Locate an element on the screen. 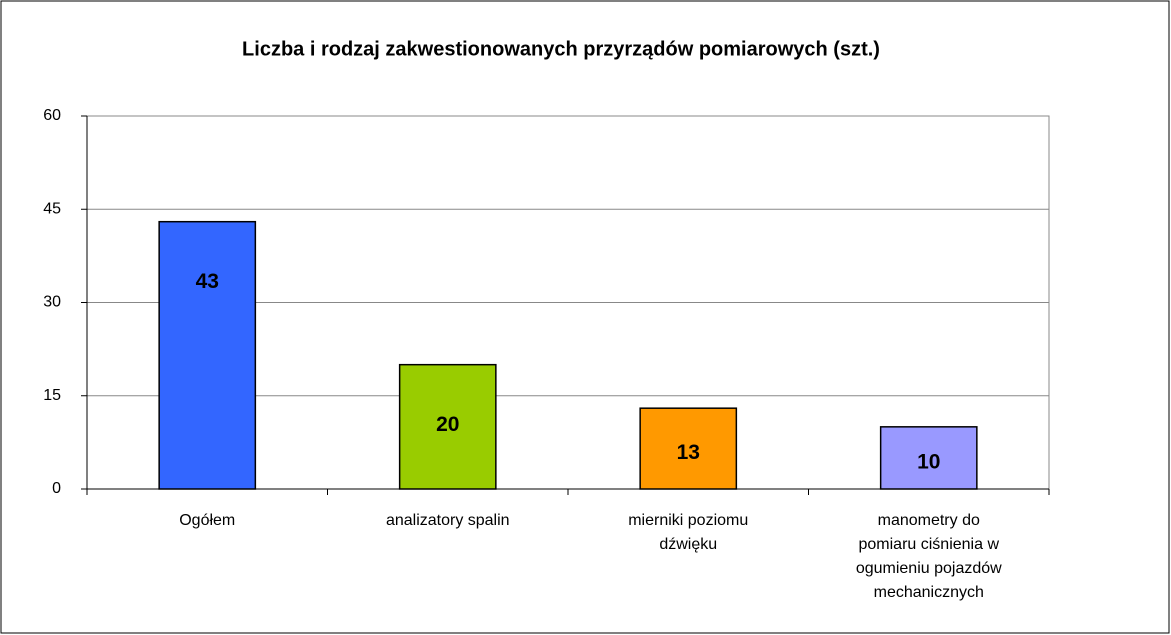 The width and height of the screenshot is (1171, 635). value-label: 13 is located at coordinates (688, 452).